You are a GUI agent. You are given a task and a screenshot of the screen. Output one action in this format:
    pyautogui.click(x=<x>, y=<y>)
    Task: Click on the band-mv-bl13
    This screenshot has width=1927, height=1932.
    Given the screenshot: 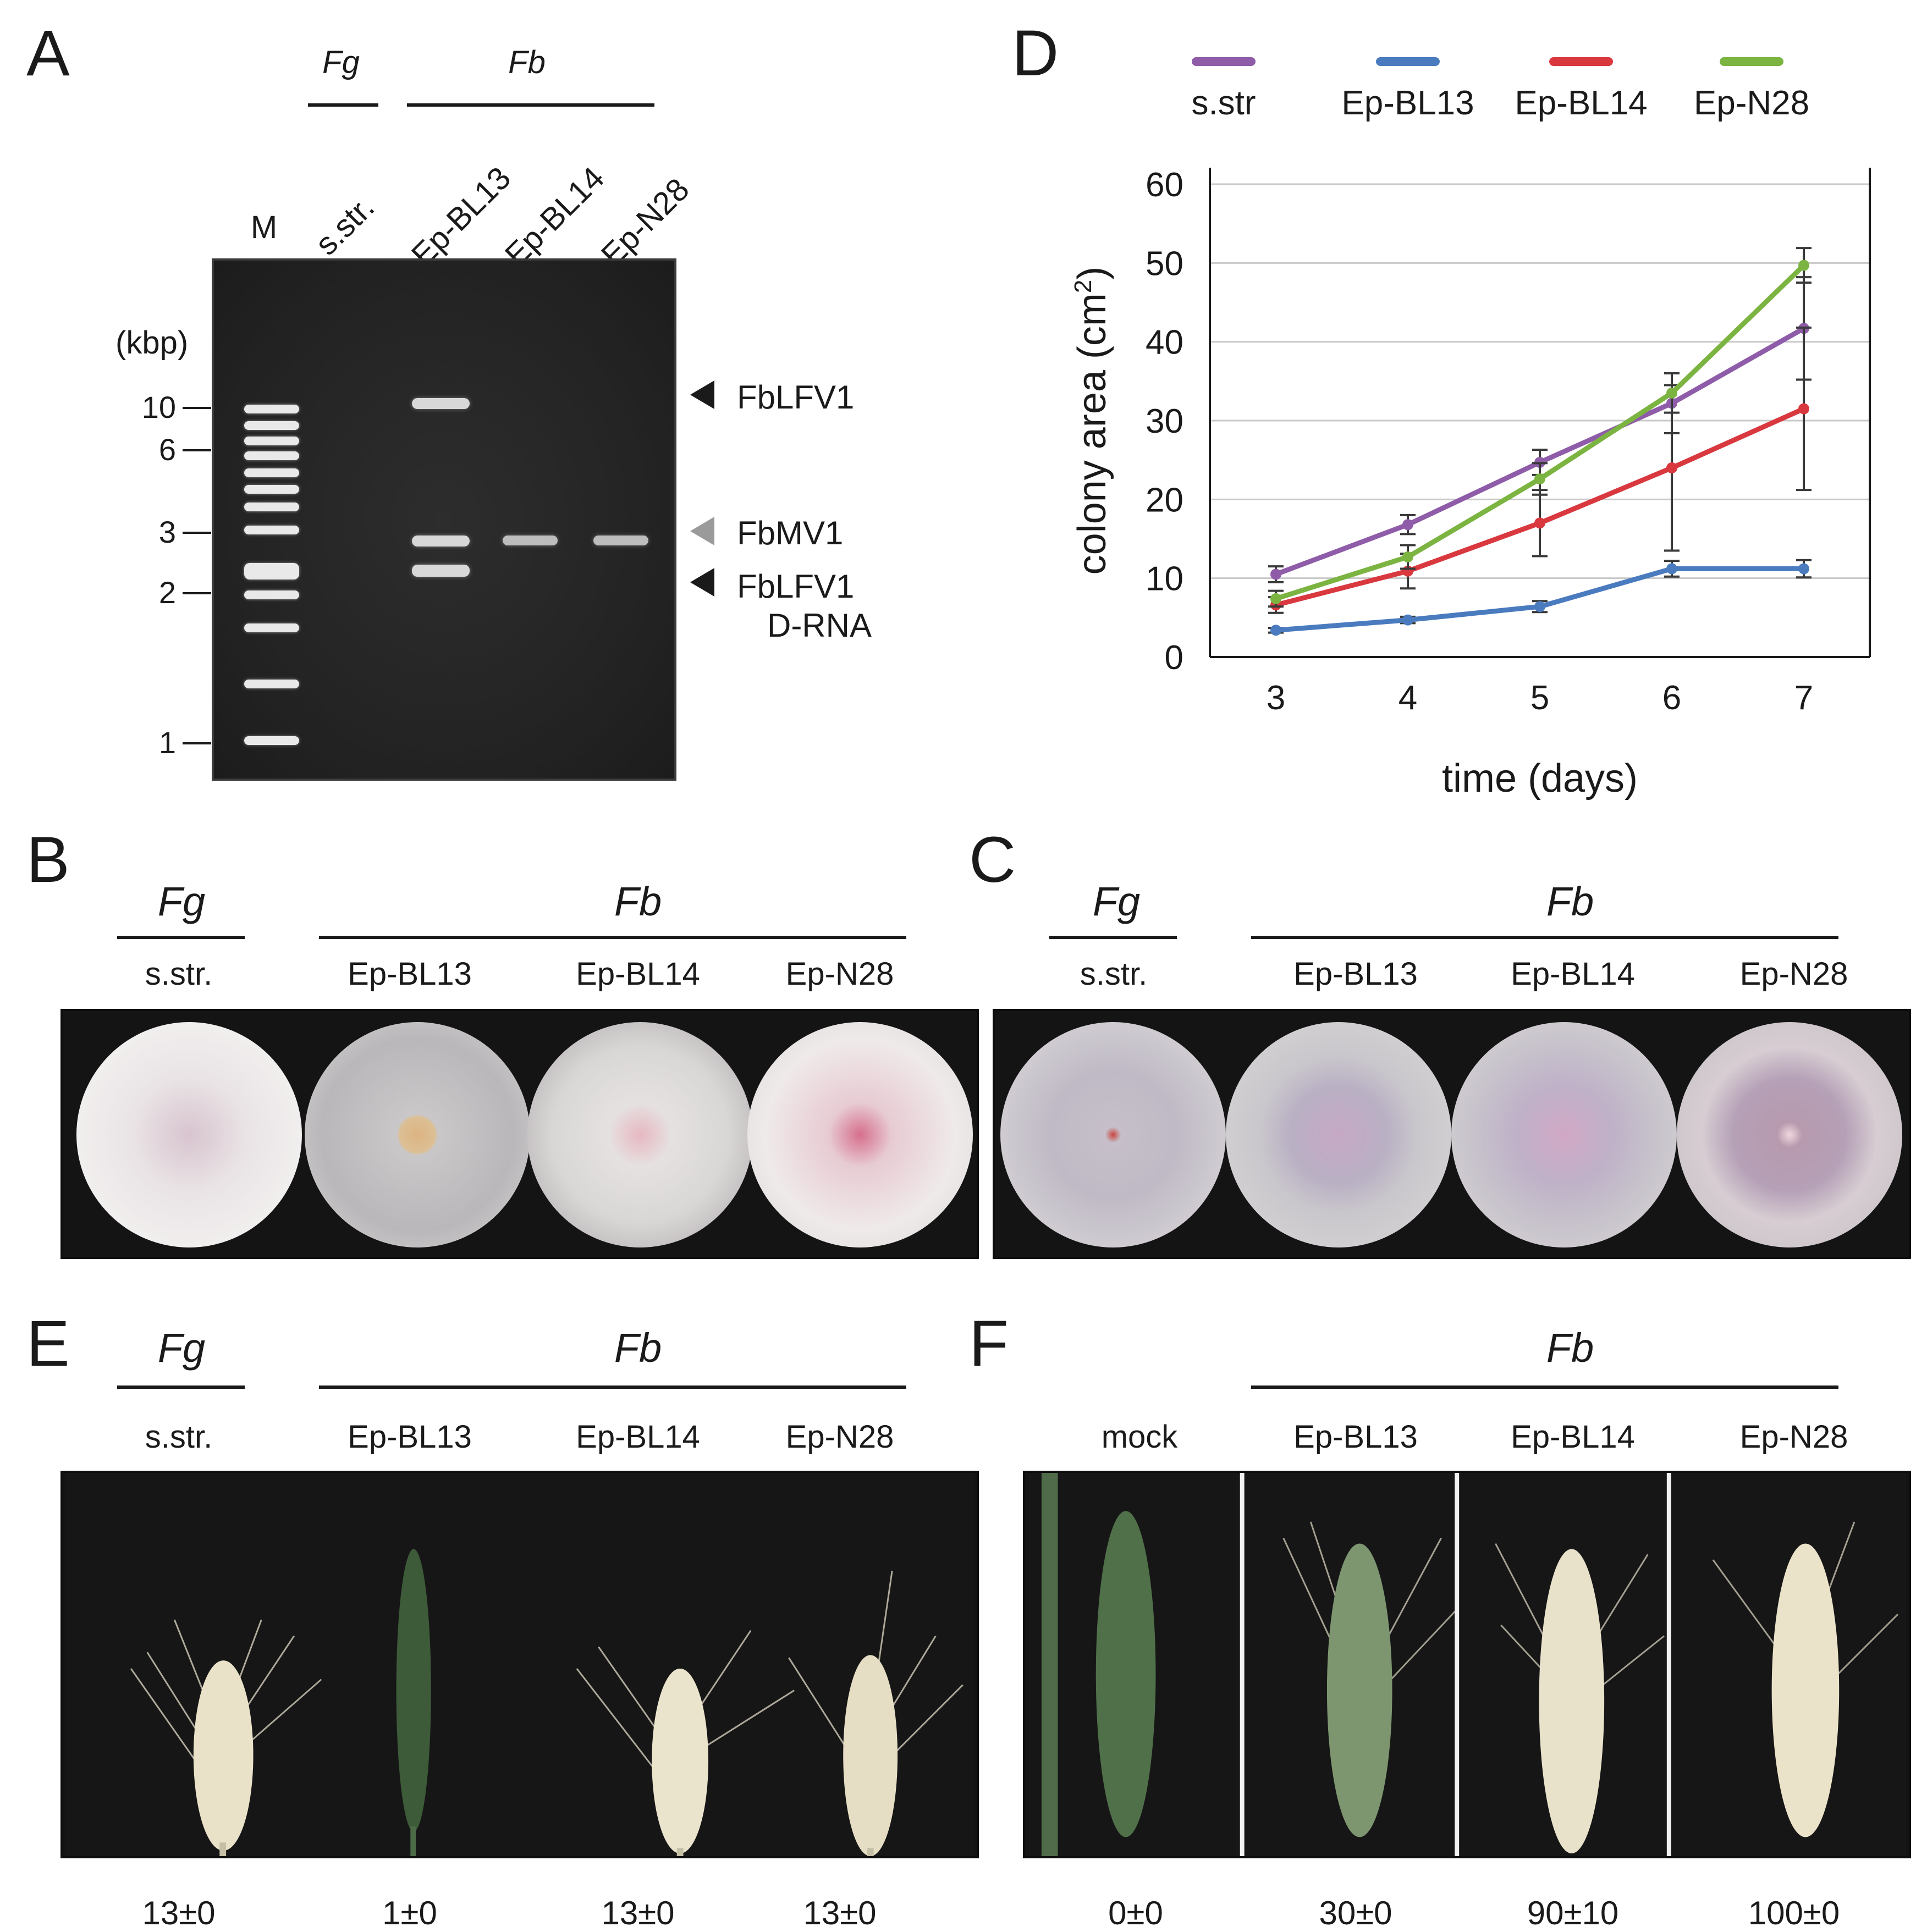 What is the action you would take?
    pyautogui.click(x=441, y=541)
    